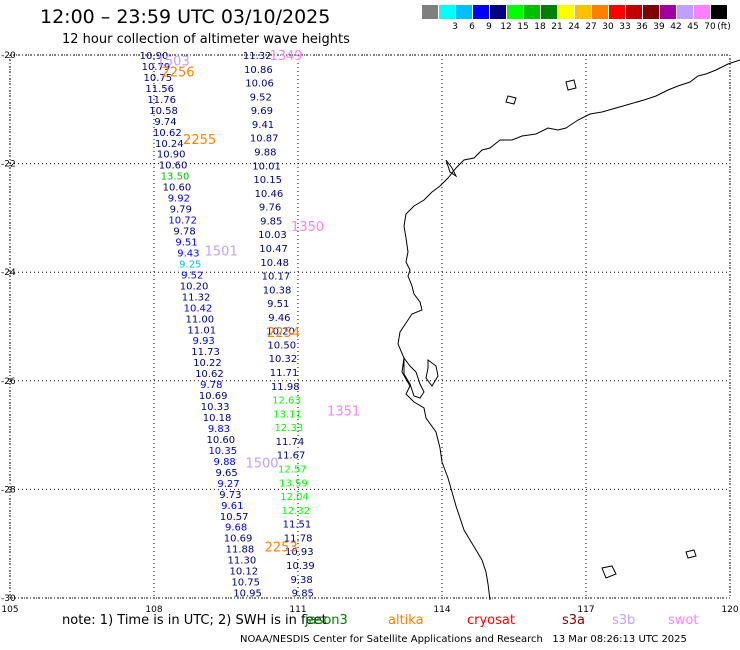 This screenshot has width=740, height=650. What do you see at coordinates (288, 428) in the screenshot?
I see `wave-height-value: 12.33` at bounding box center [288, 428].